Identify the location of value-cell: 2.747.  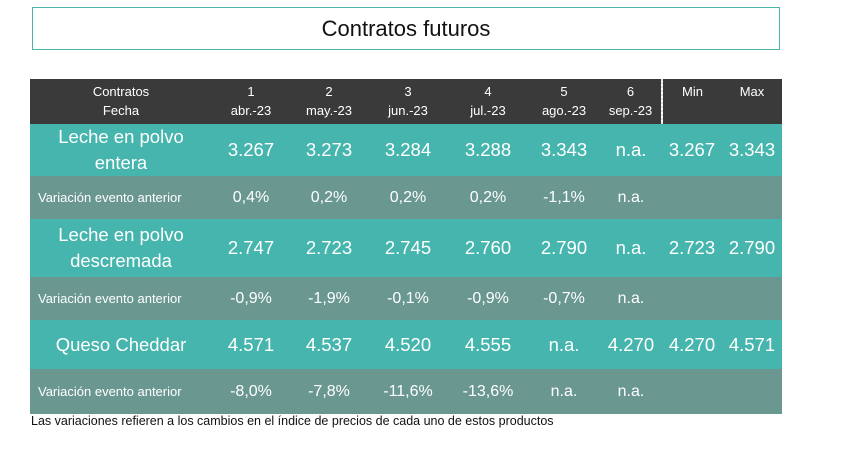
(251, 248).